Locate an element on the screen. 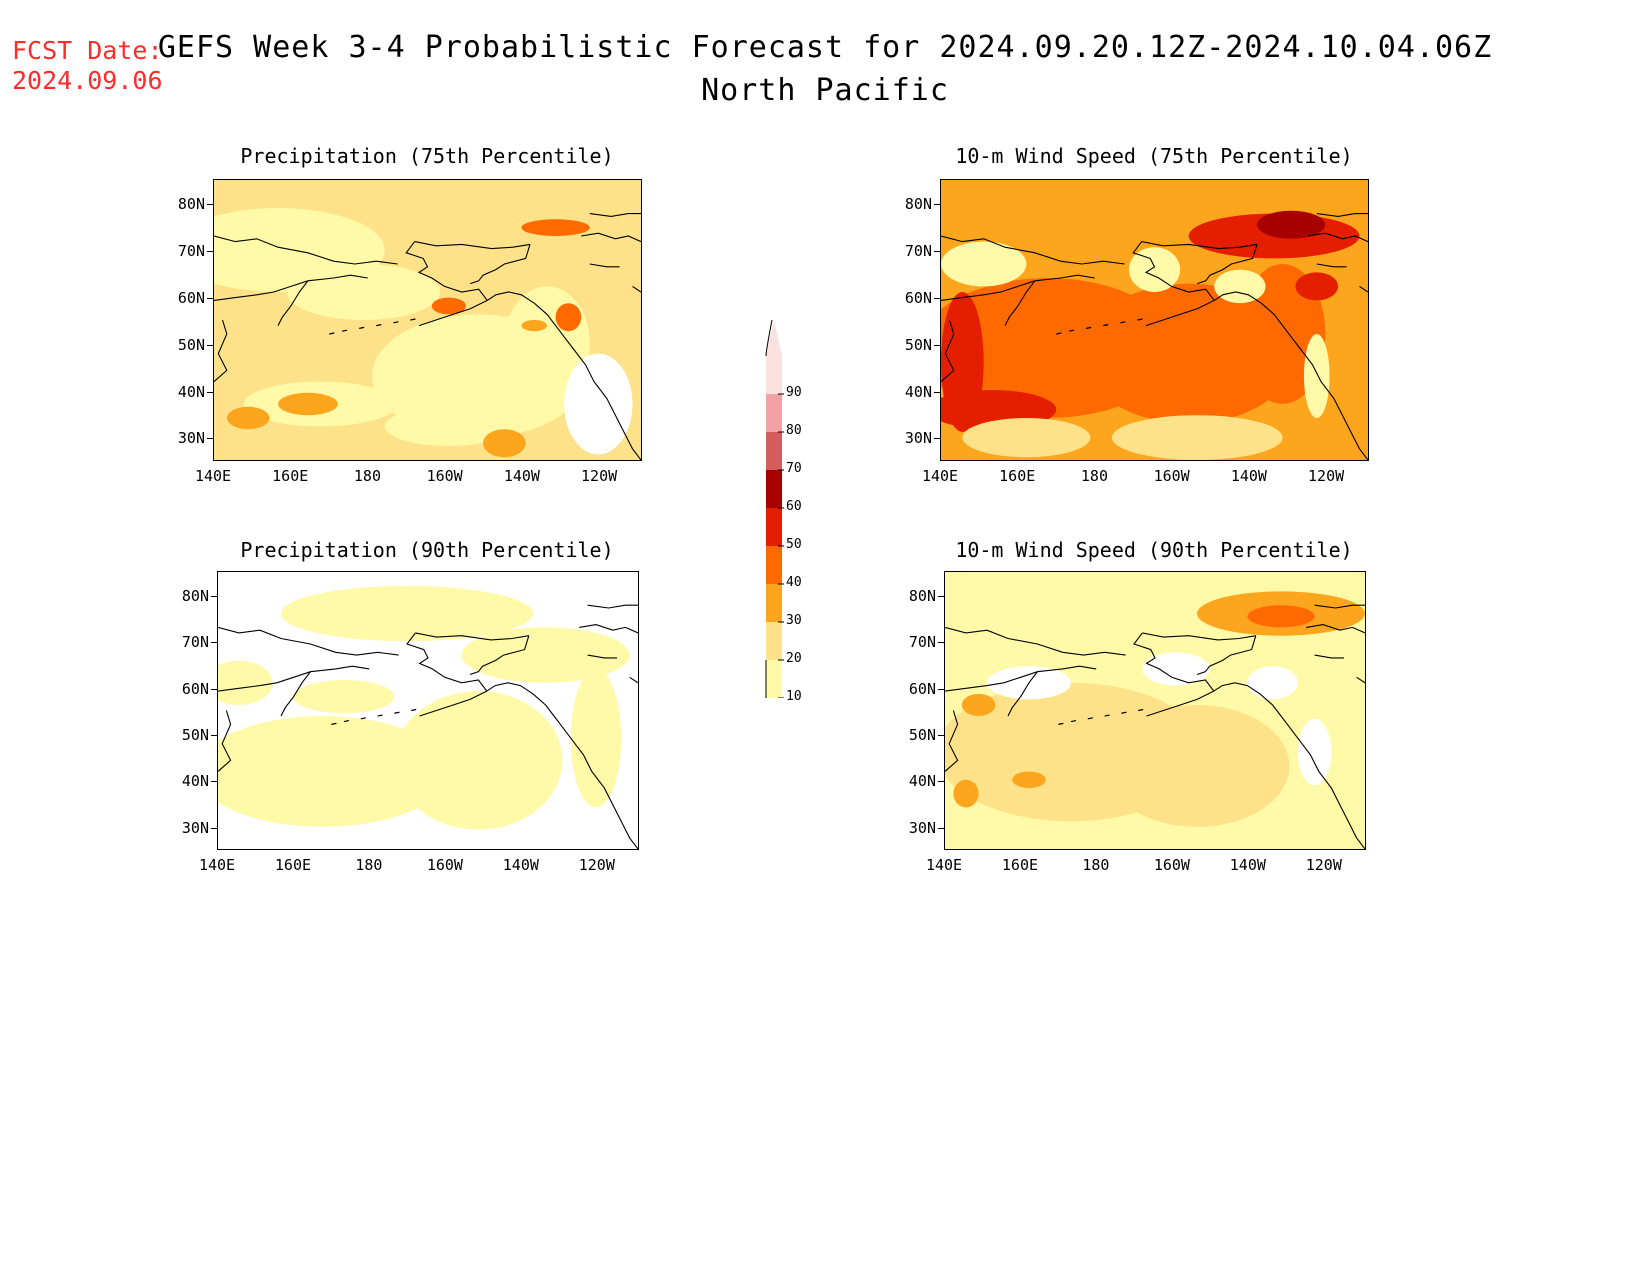 This screenshot has height=1275, width=1650. lat-tick-label: 50N is located at coordinates (191, 344).